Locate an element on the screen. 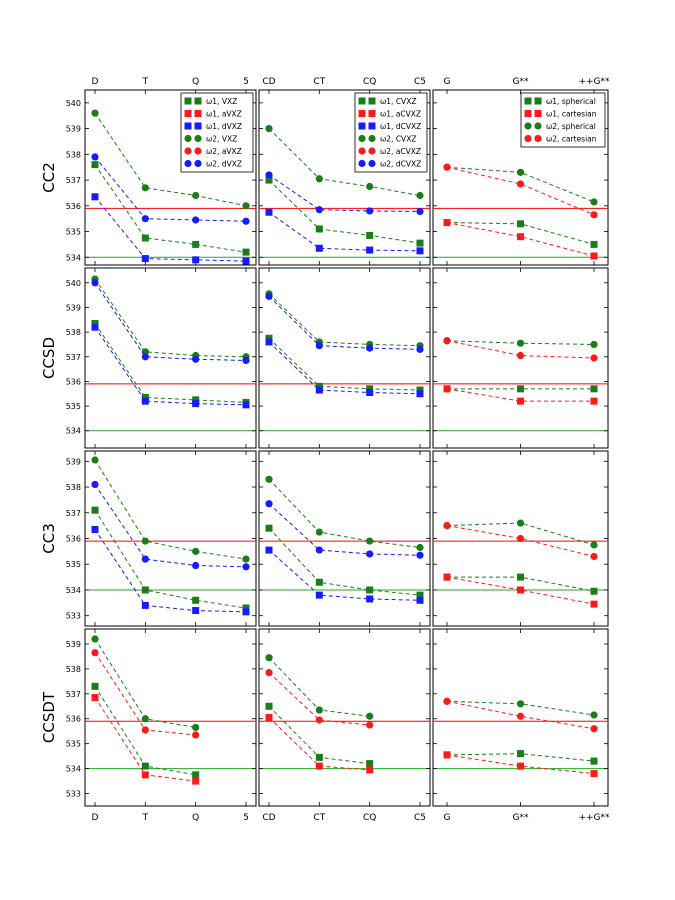  x-tick-label-bottom: C5 is located at coordinates (420, 818).